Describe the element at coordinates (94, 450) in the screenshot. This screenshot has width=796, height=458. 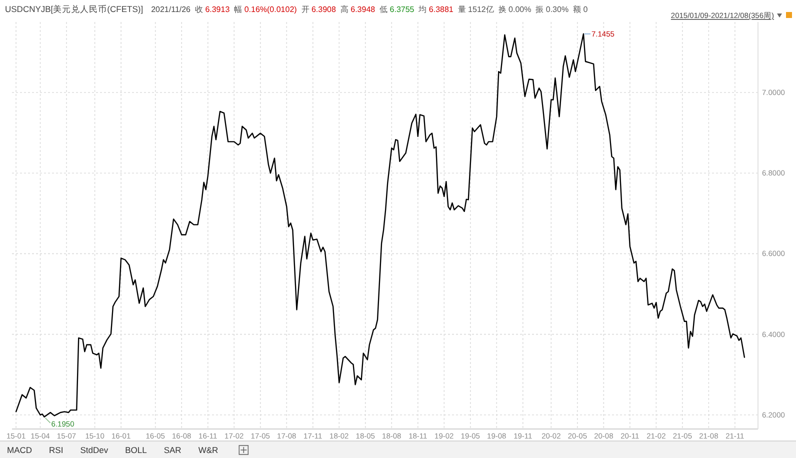
I see `text: StdDev` at that location.